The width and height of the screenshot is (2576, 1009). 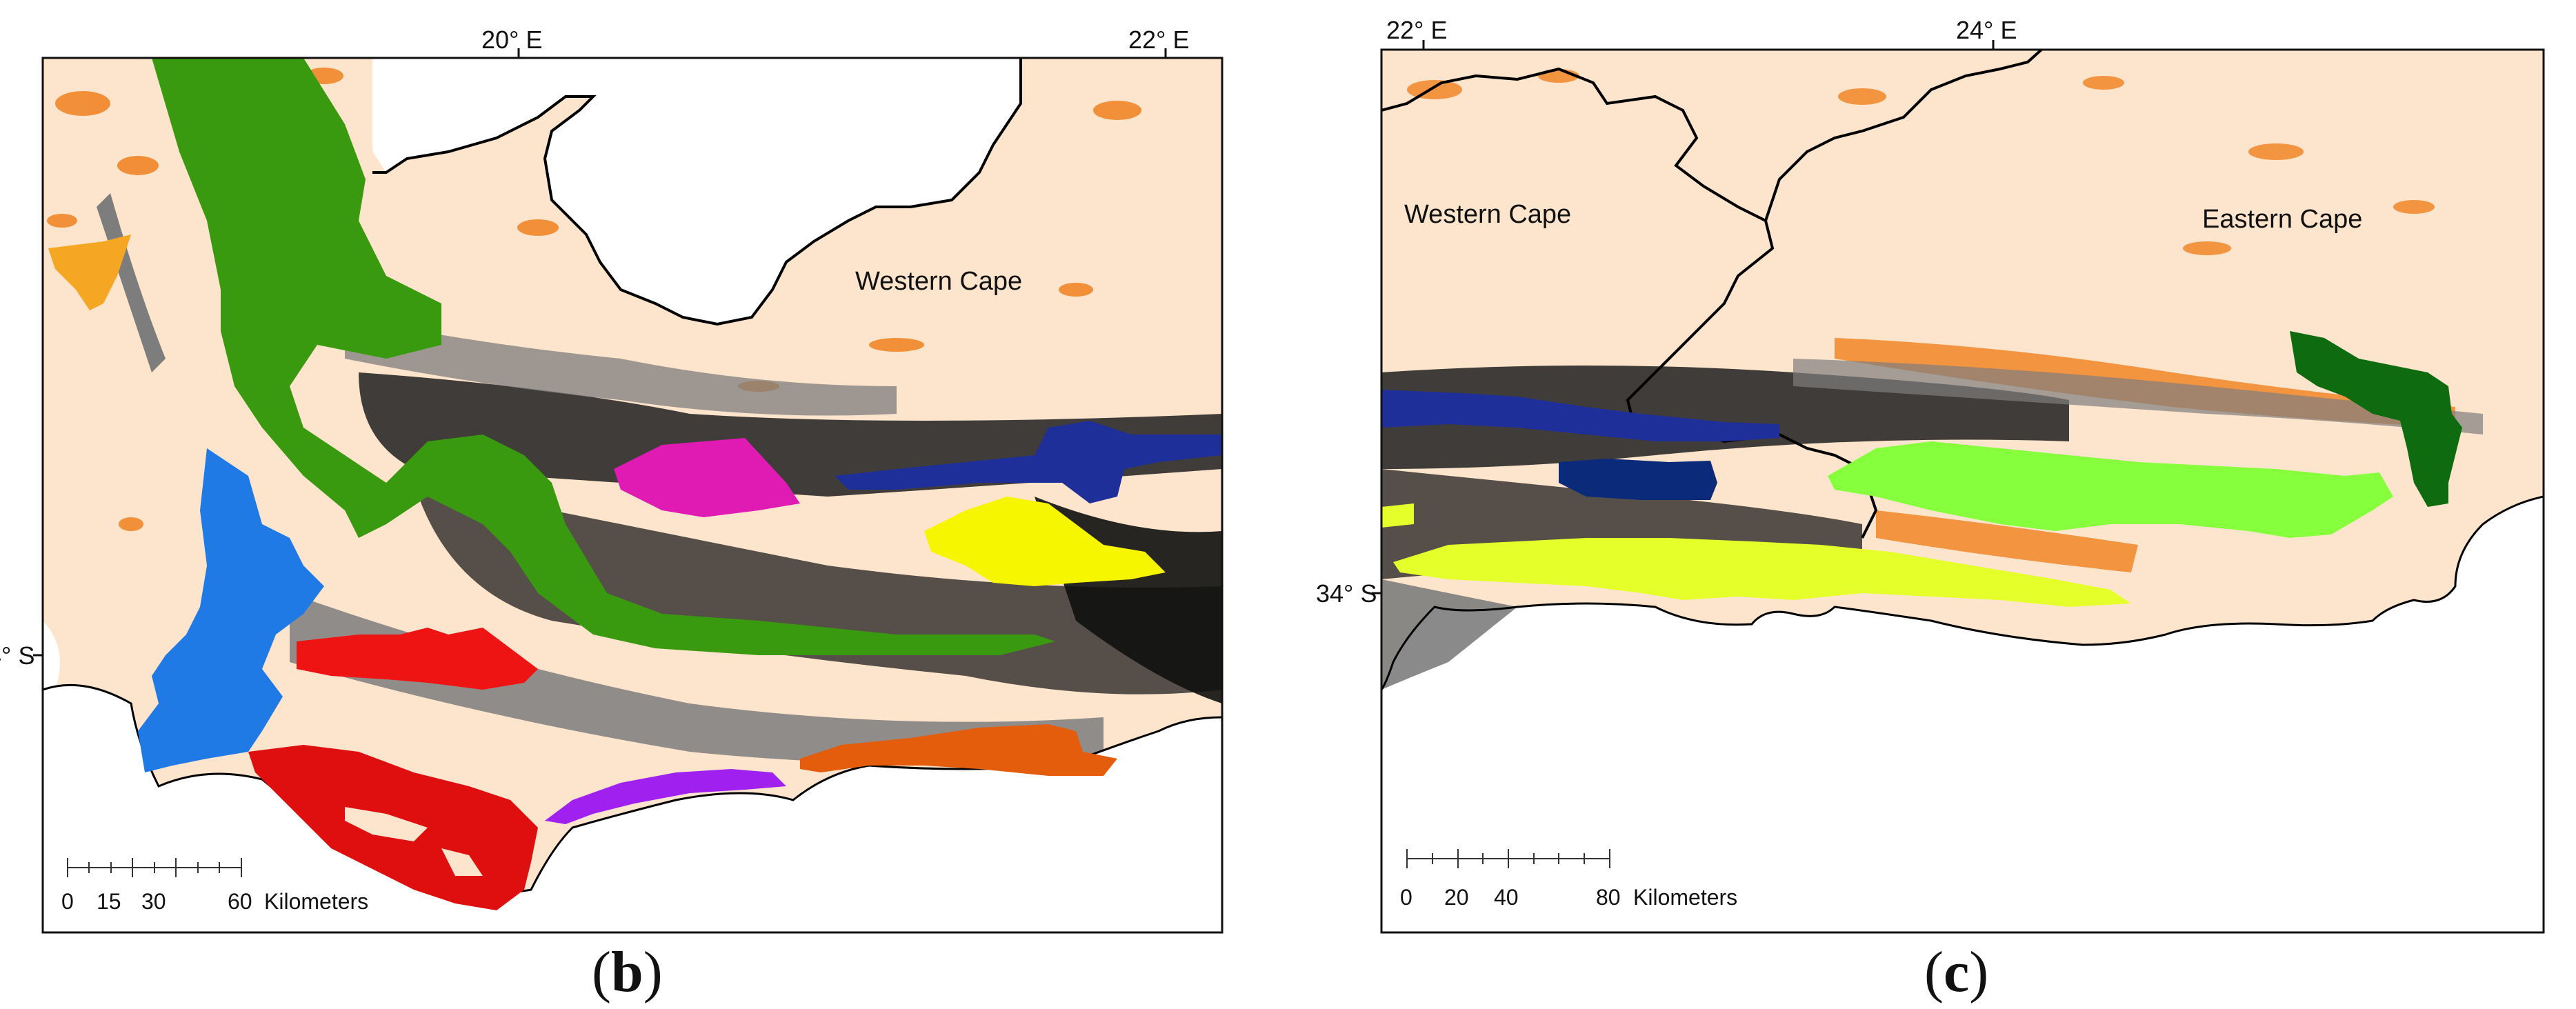 What do you see at coordinates (707, 477) in the screenshot?
I see `corridor-magenta` at bounding box center [707, 477].